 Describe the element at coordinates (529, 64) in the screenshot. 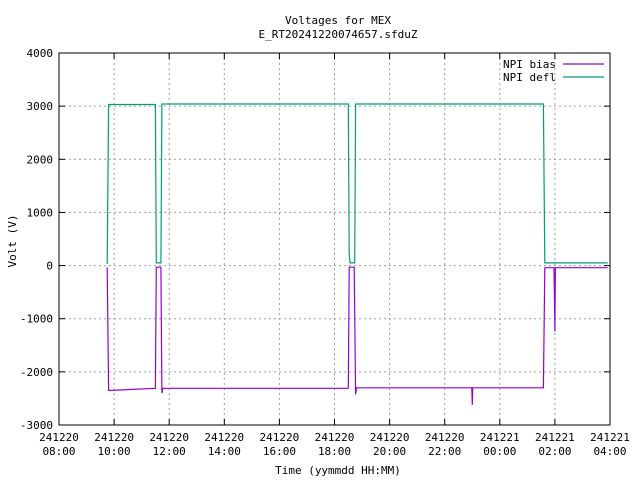

I see `legend-label-npi-bias: NPI bias` at that location.